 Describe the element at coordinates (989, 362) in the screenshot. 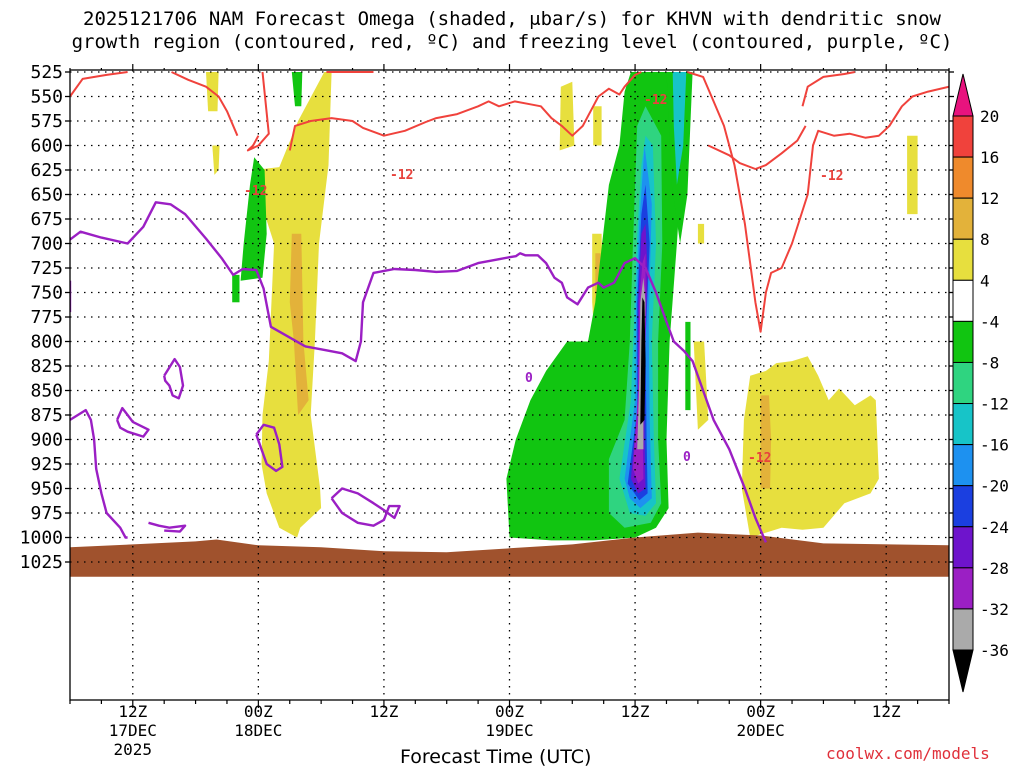

I see `colorbar-label: -8` at that location.